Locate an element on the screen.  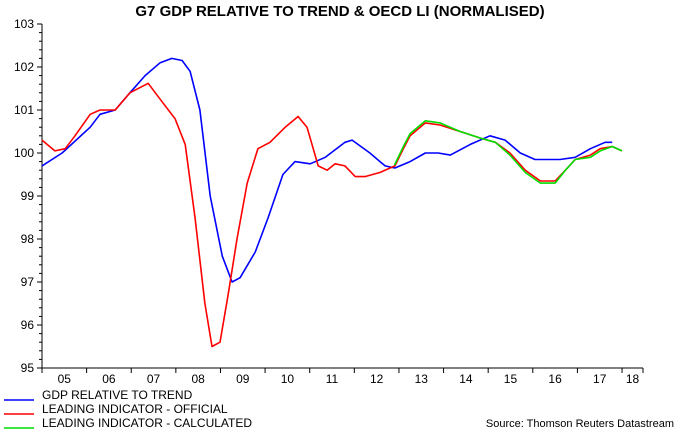
x-tick-label: 07 is located at coordinates (154, 379).